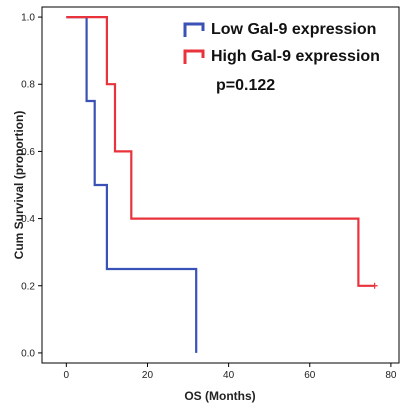 Image resolution: width=405 pixels, height=409 pixels. I want to click on censor-mark, so click(374, 285).